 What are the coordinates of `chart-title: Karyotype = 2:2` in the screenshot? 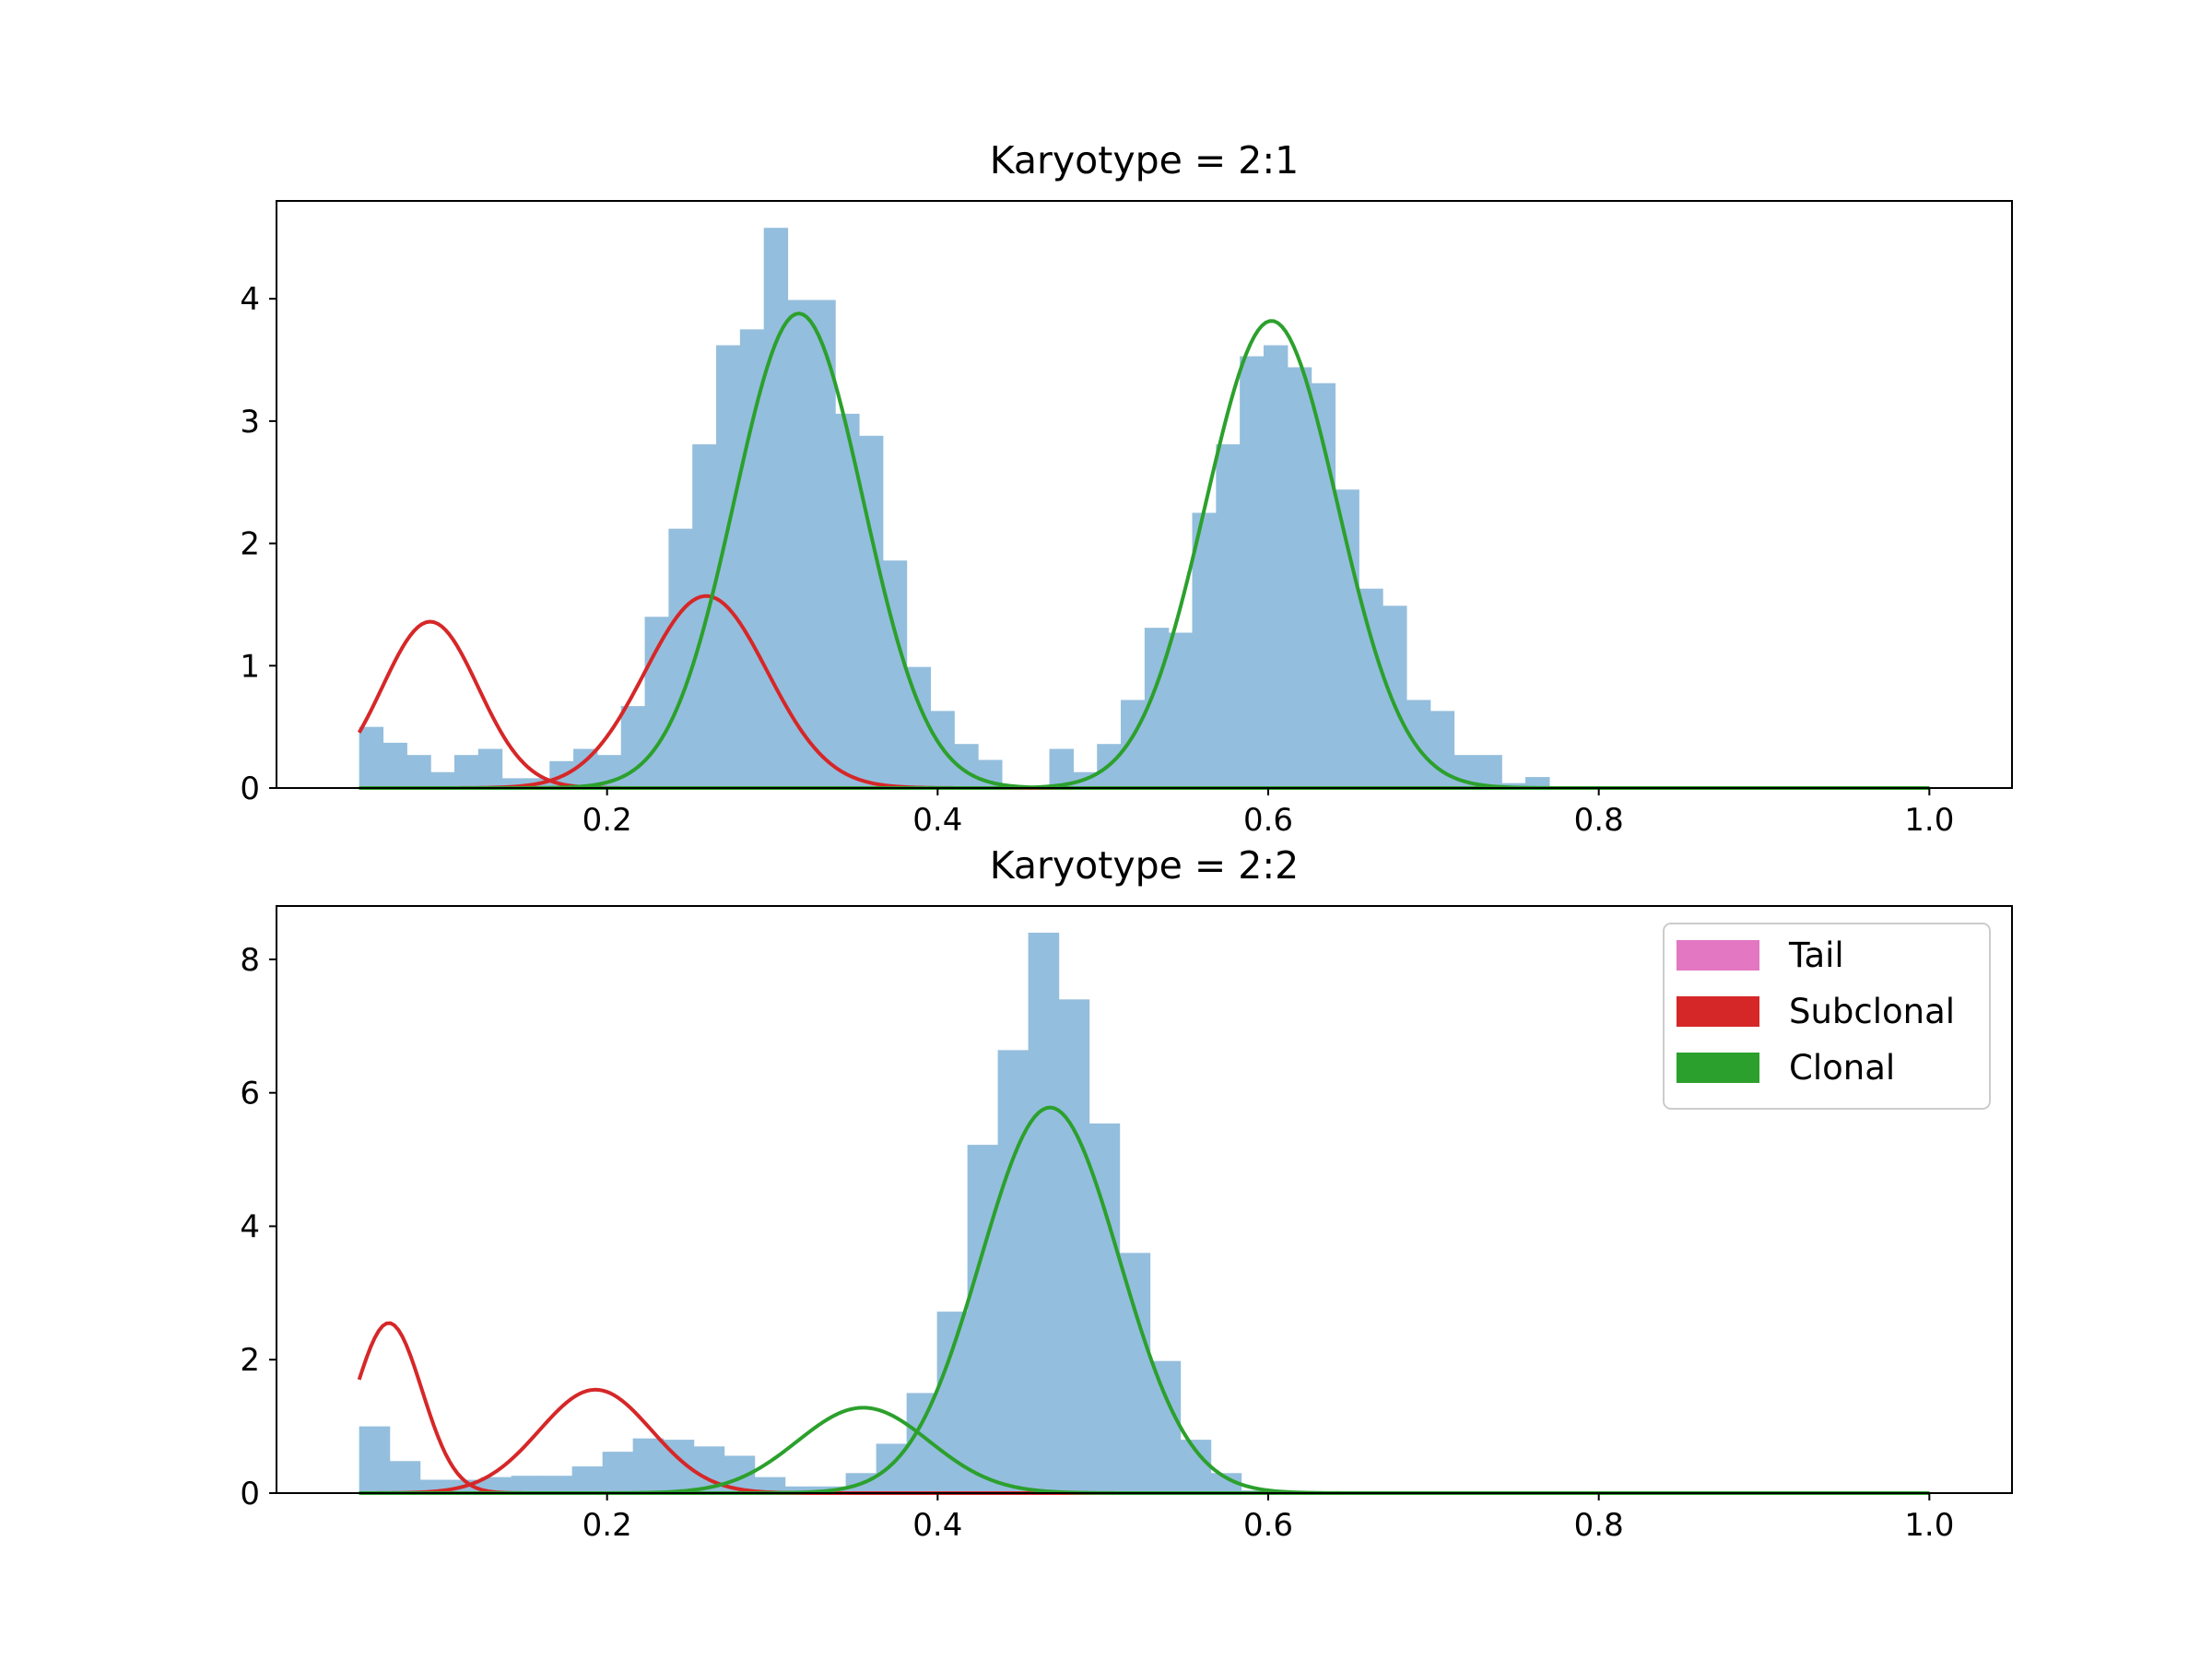 It's located at (1145, 865).